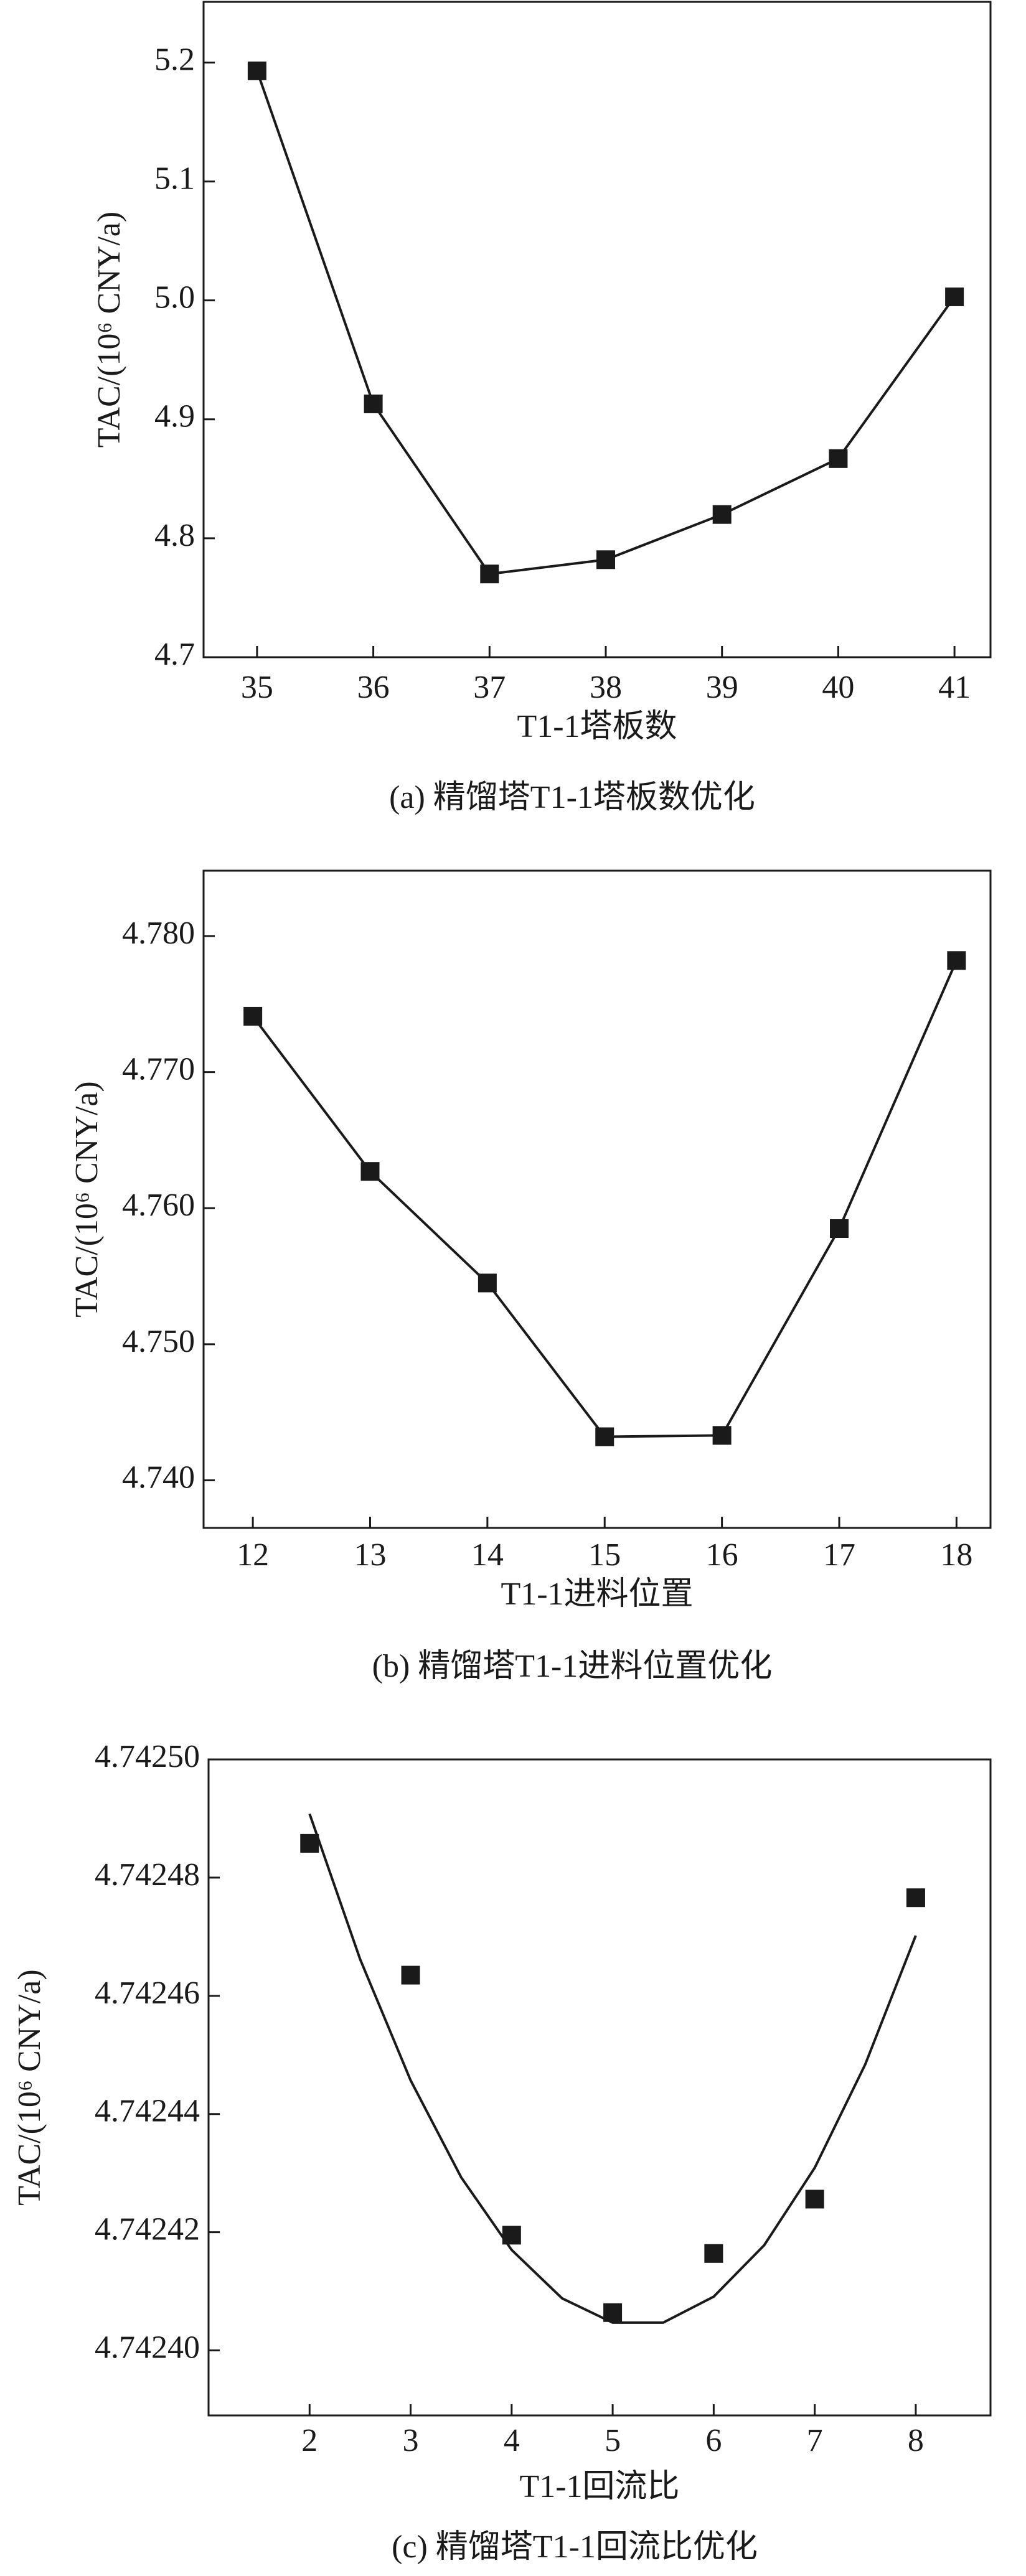 This screenshot has width=1026, height=2576. What do you see at coordinates (411, 2440) in the screenshot?
I see `x-tick-label: 3` at bounding box center [411, 2440].